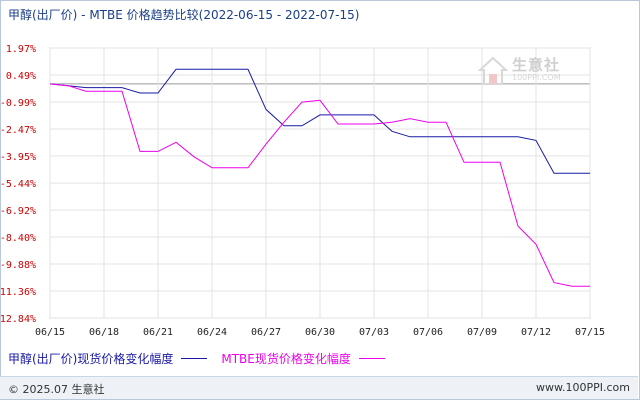 This screenshot has width=640, height=400. Describe the element at coordinates (158, 332) in the screenshot. I see `x-tick-label: 06/21` at that location.